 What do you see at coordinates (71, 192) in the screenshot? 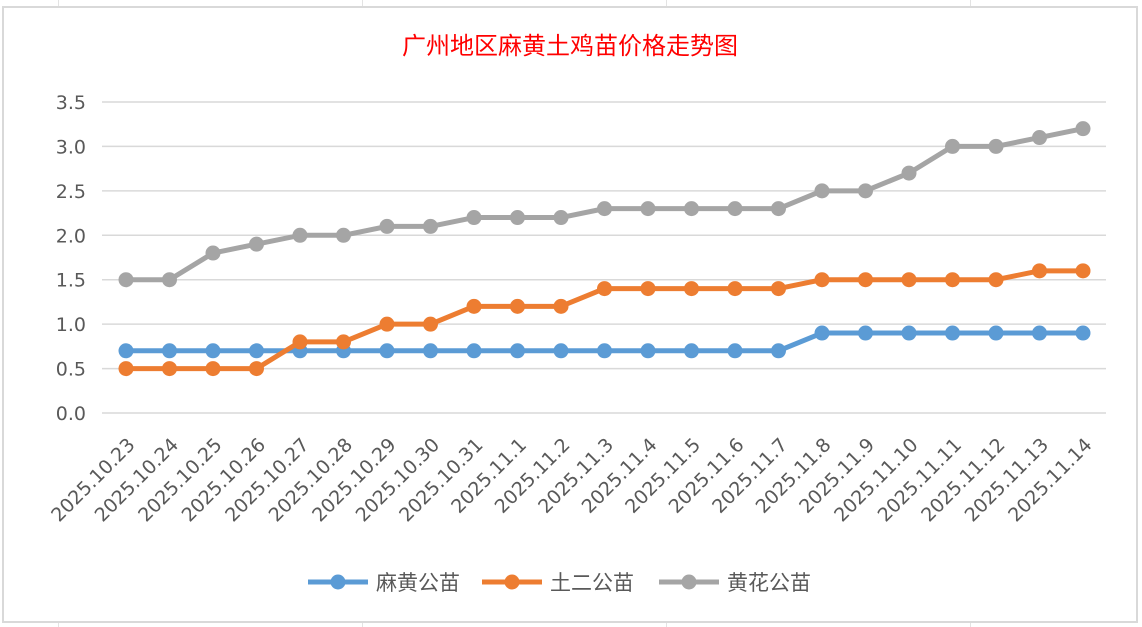
I see `y-tick-label: 2.5` at bounding box center [71, 192].